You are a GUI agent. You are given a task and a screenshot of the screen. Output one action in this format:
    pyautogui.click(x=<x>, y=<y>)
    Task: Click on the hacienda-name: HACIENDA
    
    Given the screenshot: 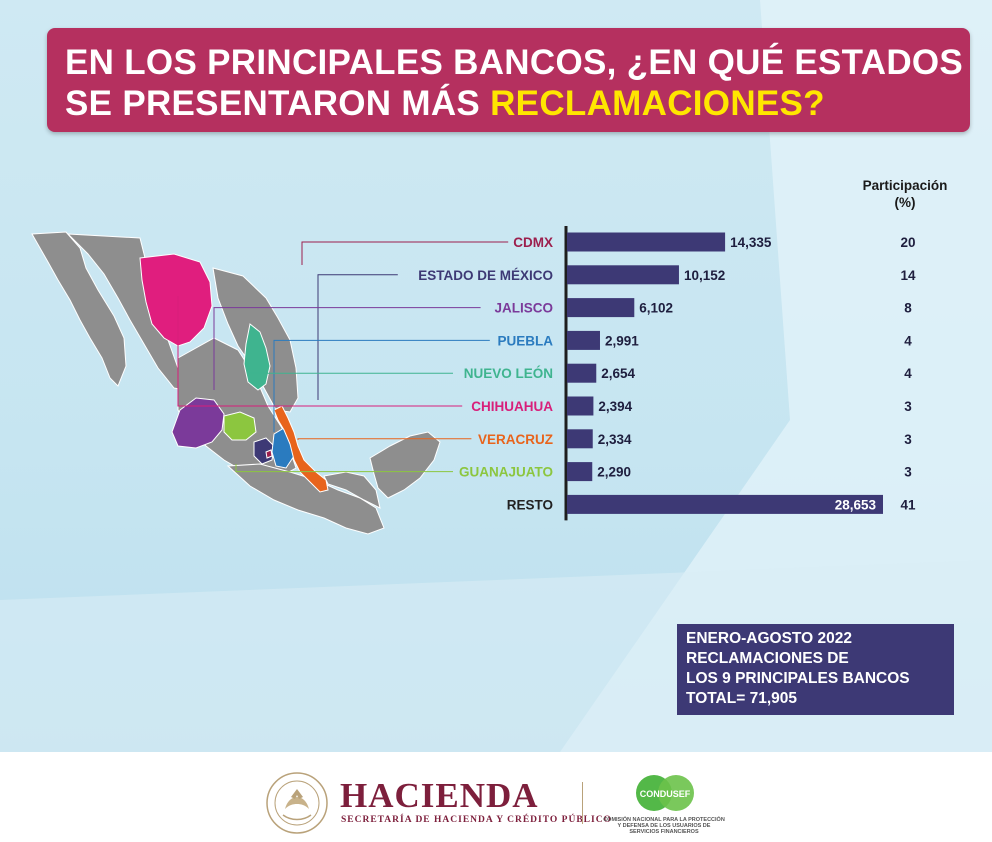 What is the action you would take?
    pyautogui.click(x=439, y=795)
    